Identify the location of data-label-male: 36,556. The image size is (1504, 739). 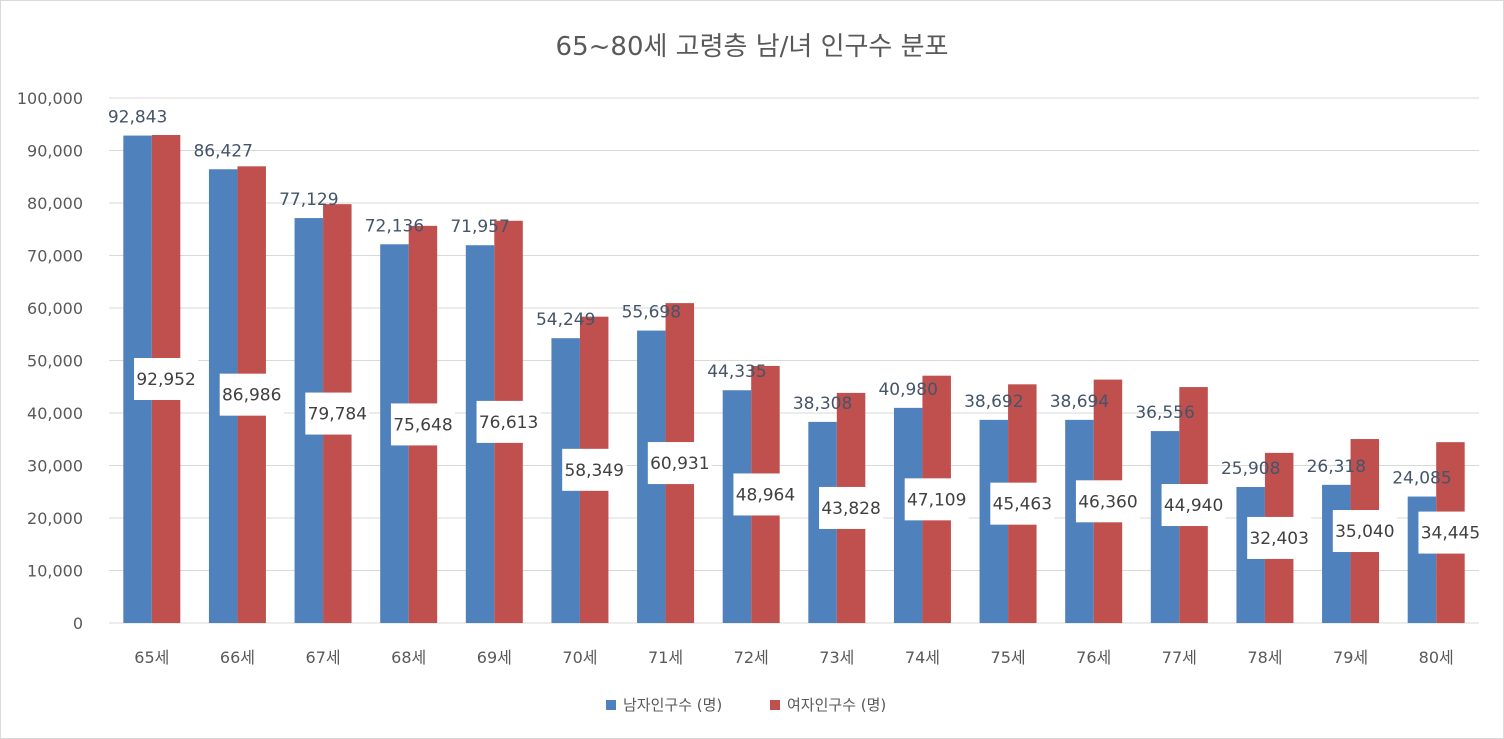
(1164, 413).